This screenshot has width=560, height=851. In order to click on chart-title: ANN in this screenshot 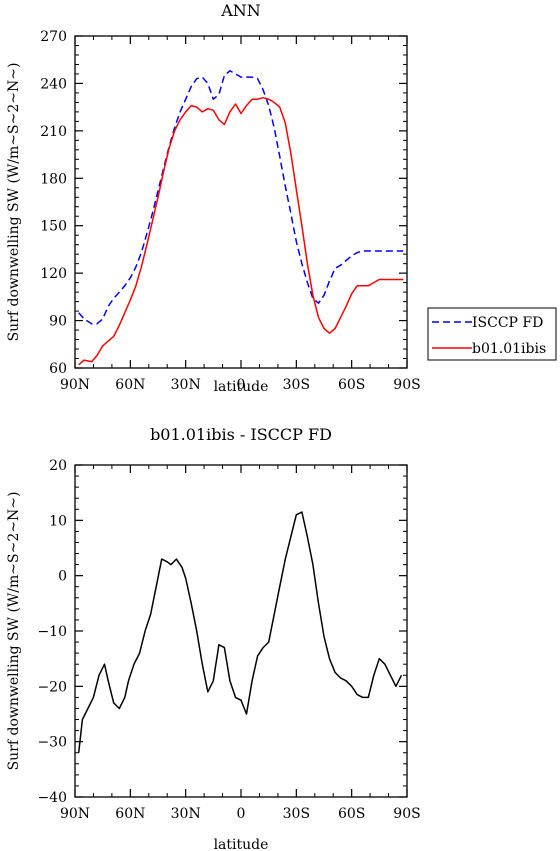, I will do `click(240, 10)`.